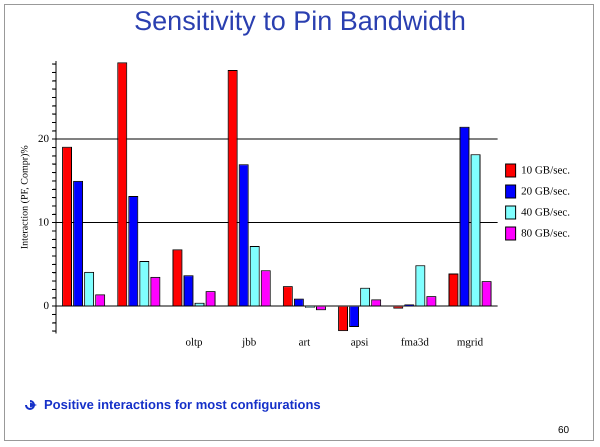 This screenshot has width=600, height=447. I want to click on legend-label: 80 GB/sec., so click(545, 233).